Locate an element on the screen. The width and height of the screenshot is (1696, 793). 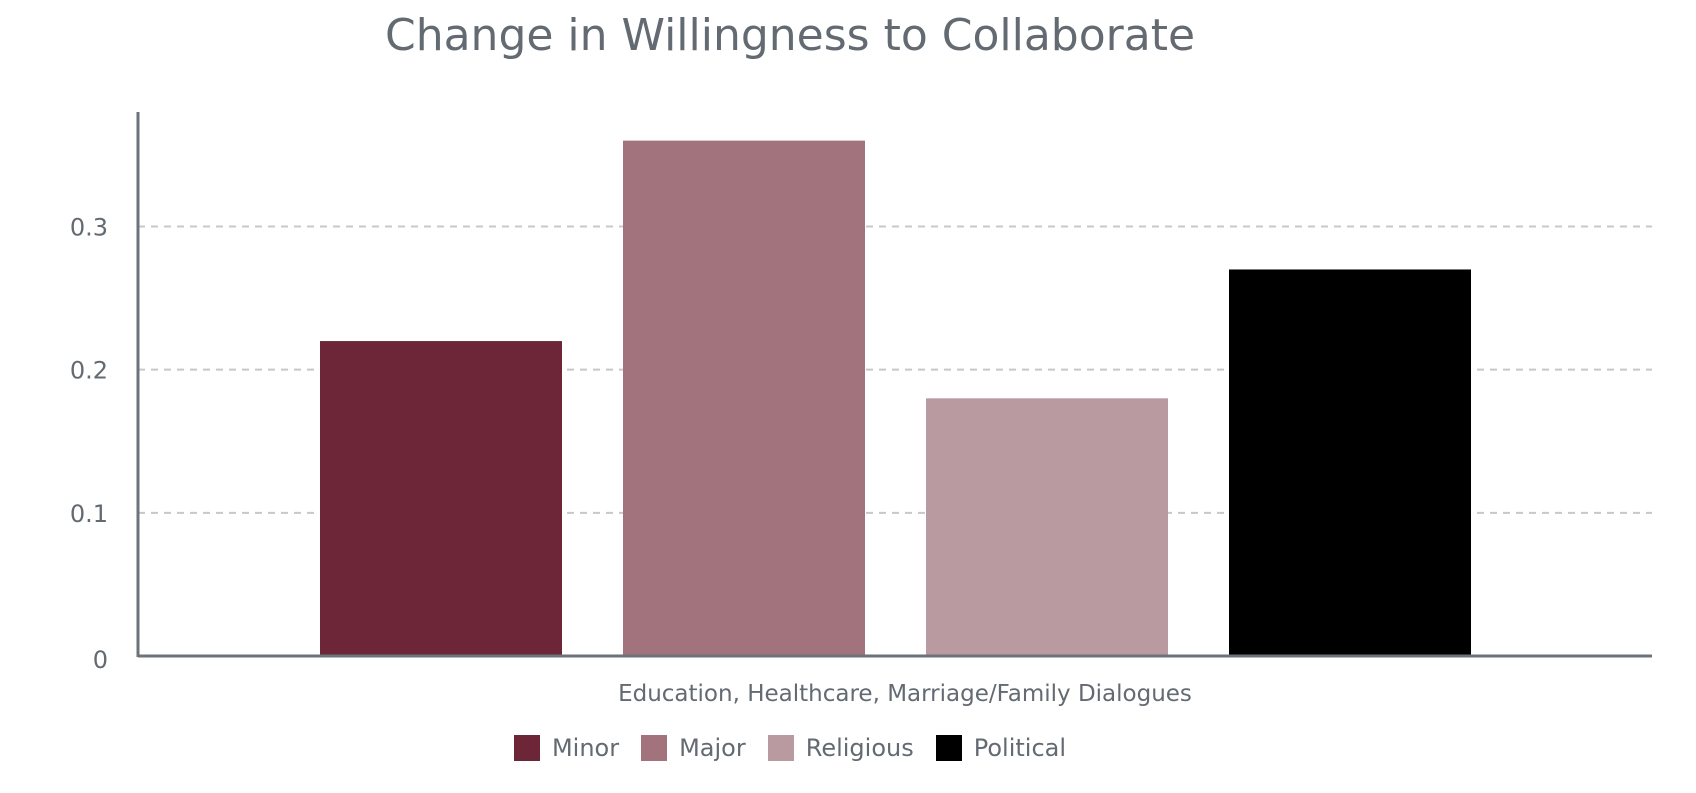
legend-label: Major is located at coordinates (712, 748).